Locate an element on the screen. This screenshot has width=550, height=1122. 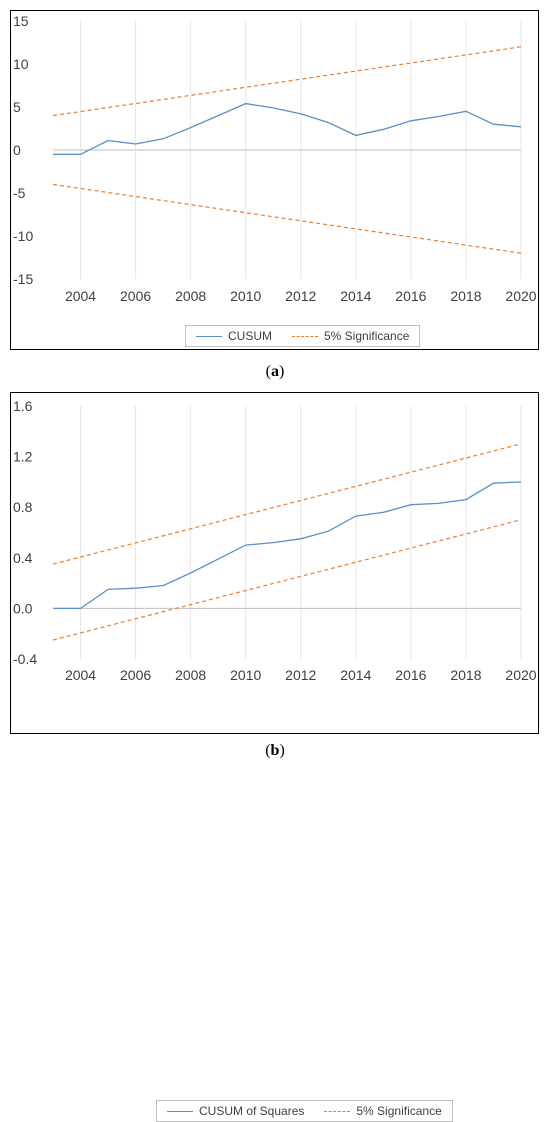
y-tick-label: -15 is located at coordinates (23, 279).